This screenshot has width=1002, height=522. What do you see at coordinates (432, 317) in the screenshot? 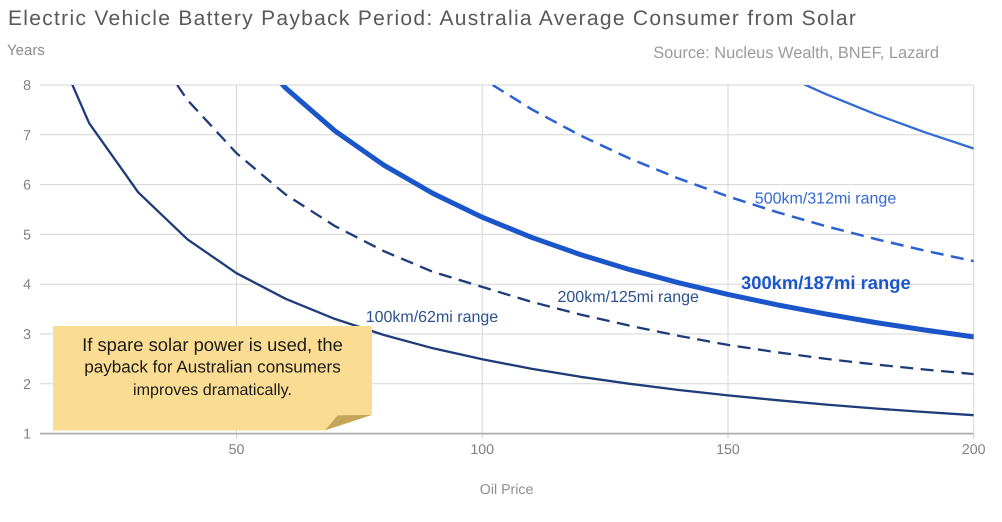
I see `svg-text: 100km/62mi range` at bounding box center [432, 317].